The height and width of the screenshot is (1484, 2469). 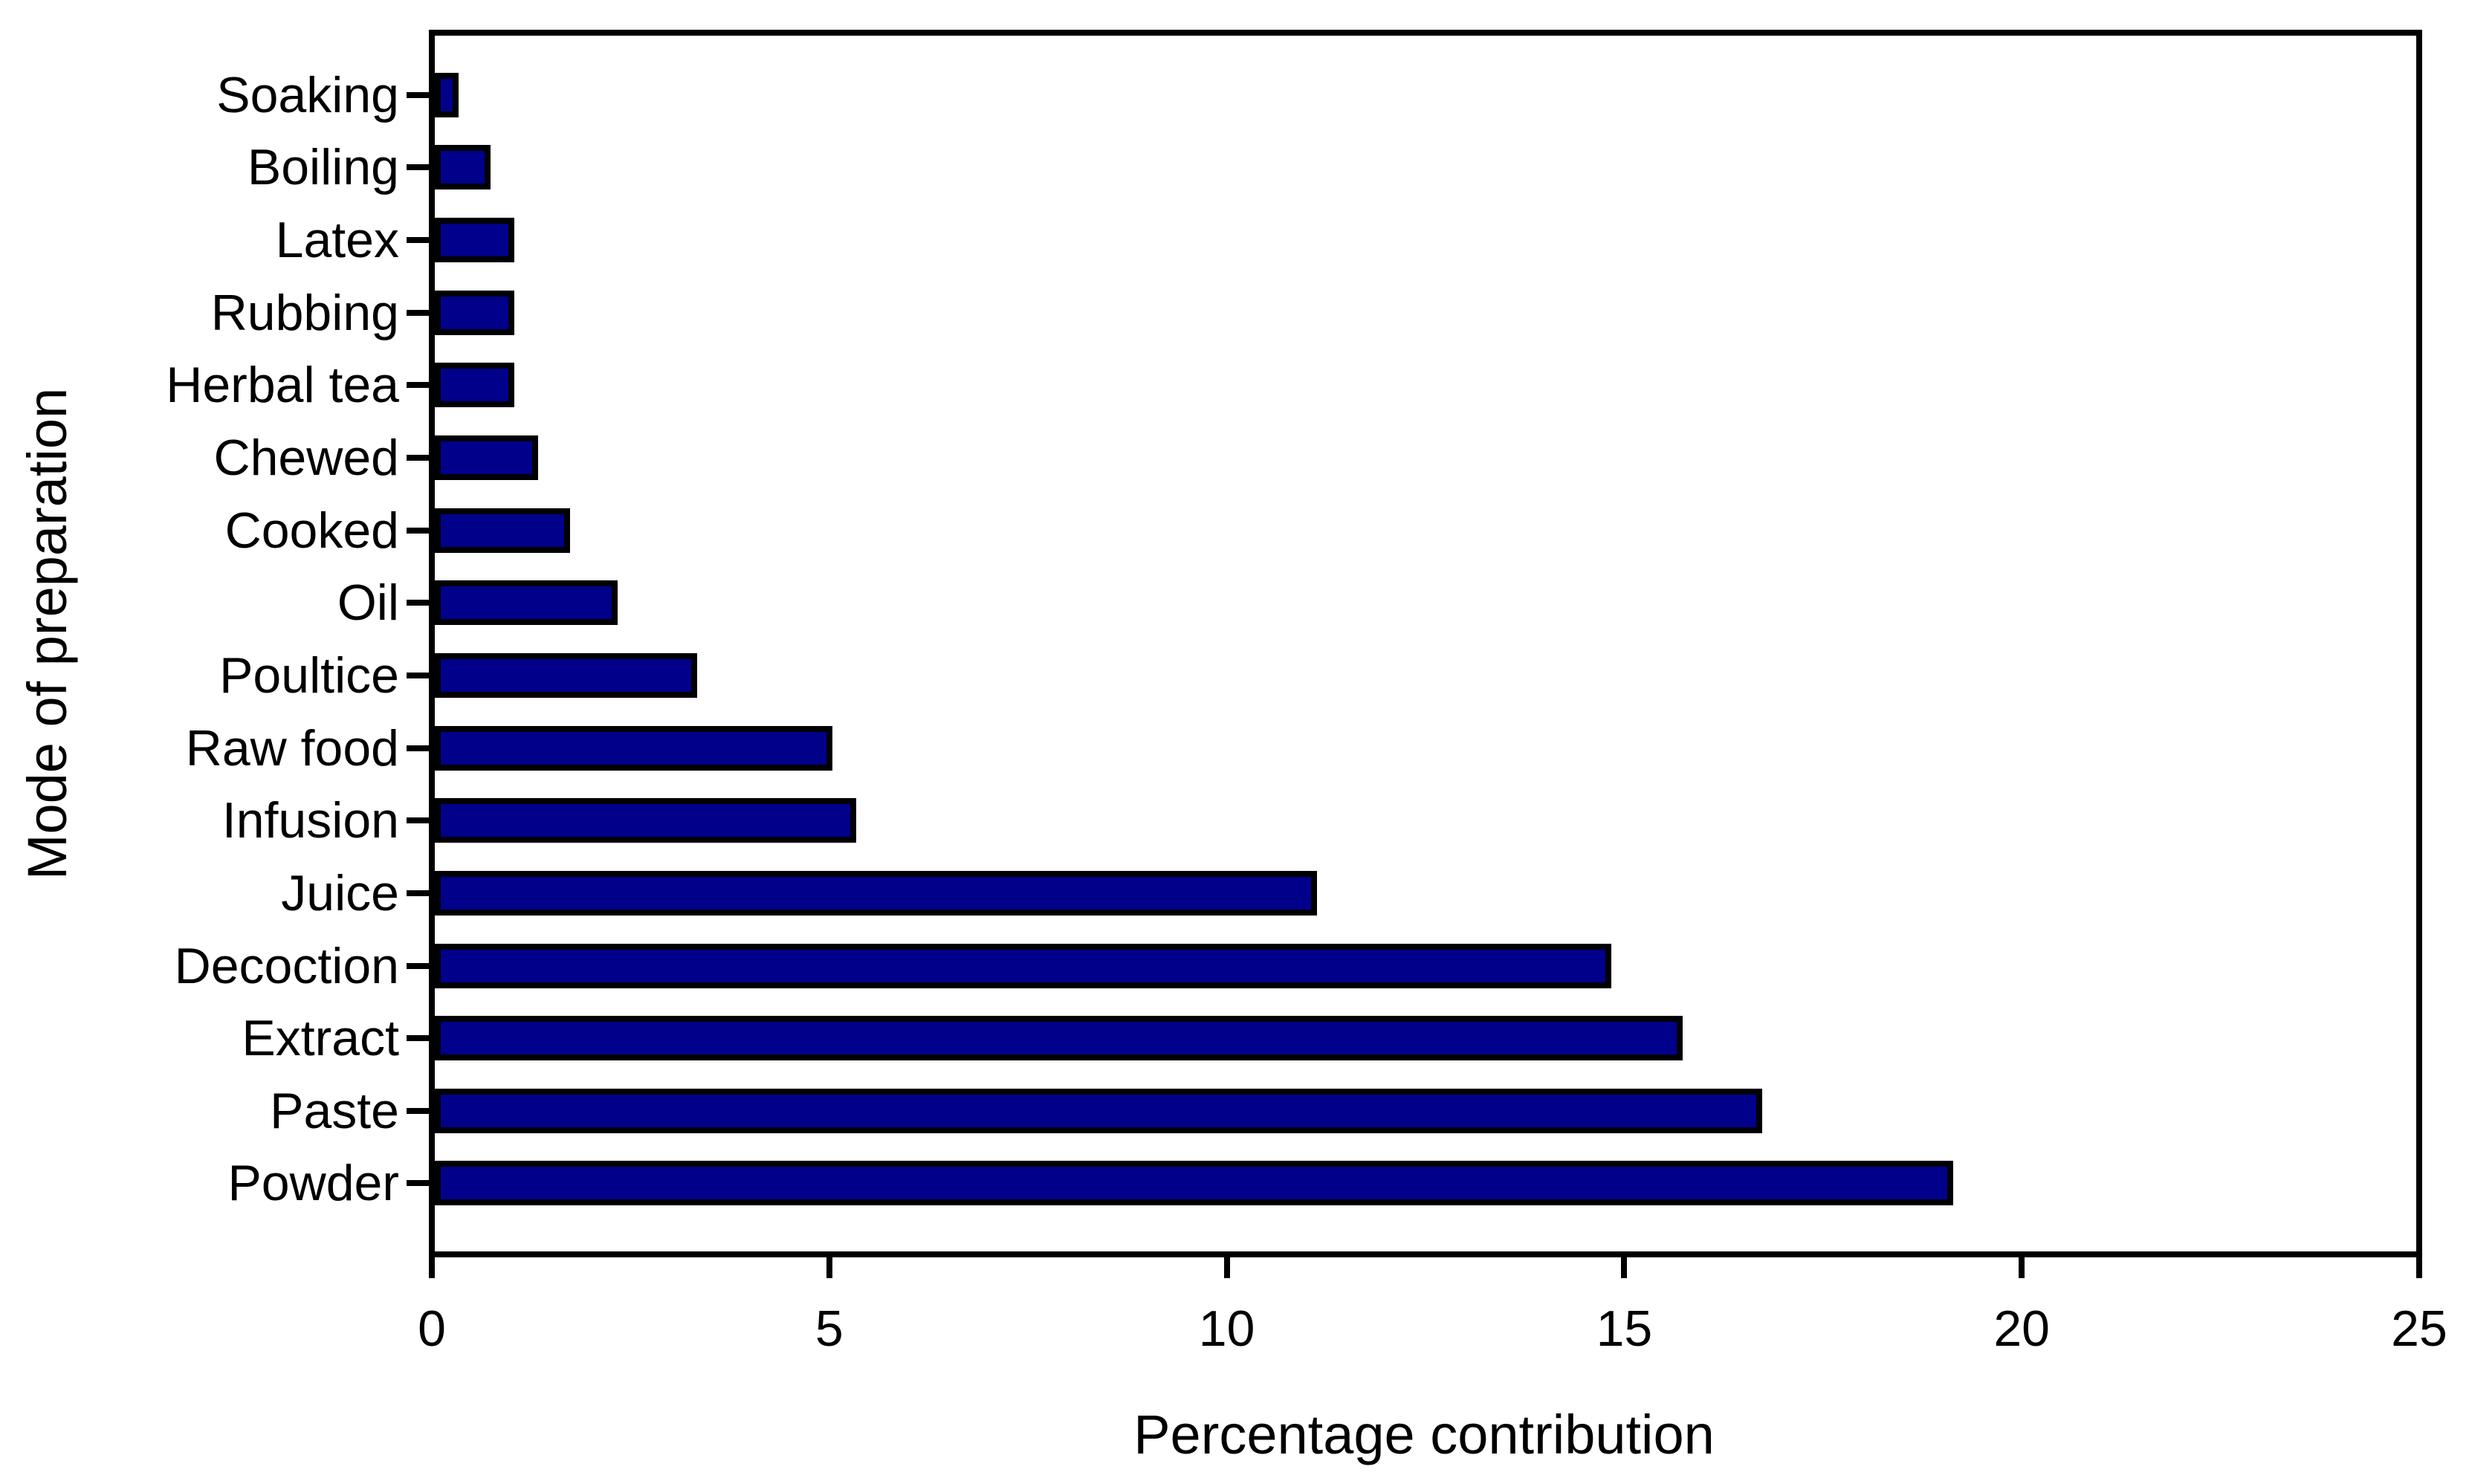 I want to click on y-axis-title: Mode of preparation, so click(x=47, y=634).